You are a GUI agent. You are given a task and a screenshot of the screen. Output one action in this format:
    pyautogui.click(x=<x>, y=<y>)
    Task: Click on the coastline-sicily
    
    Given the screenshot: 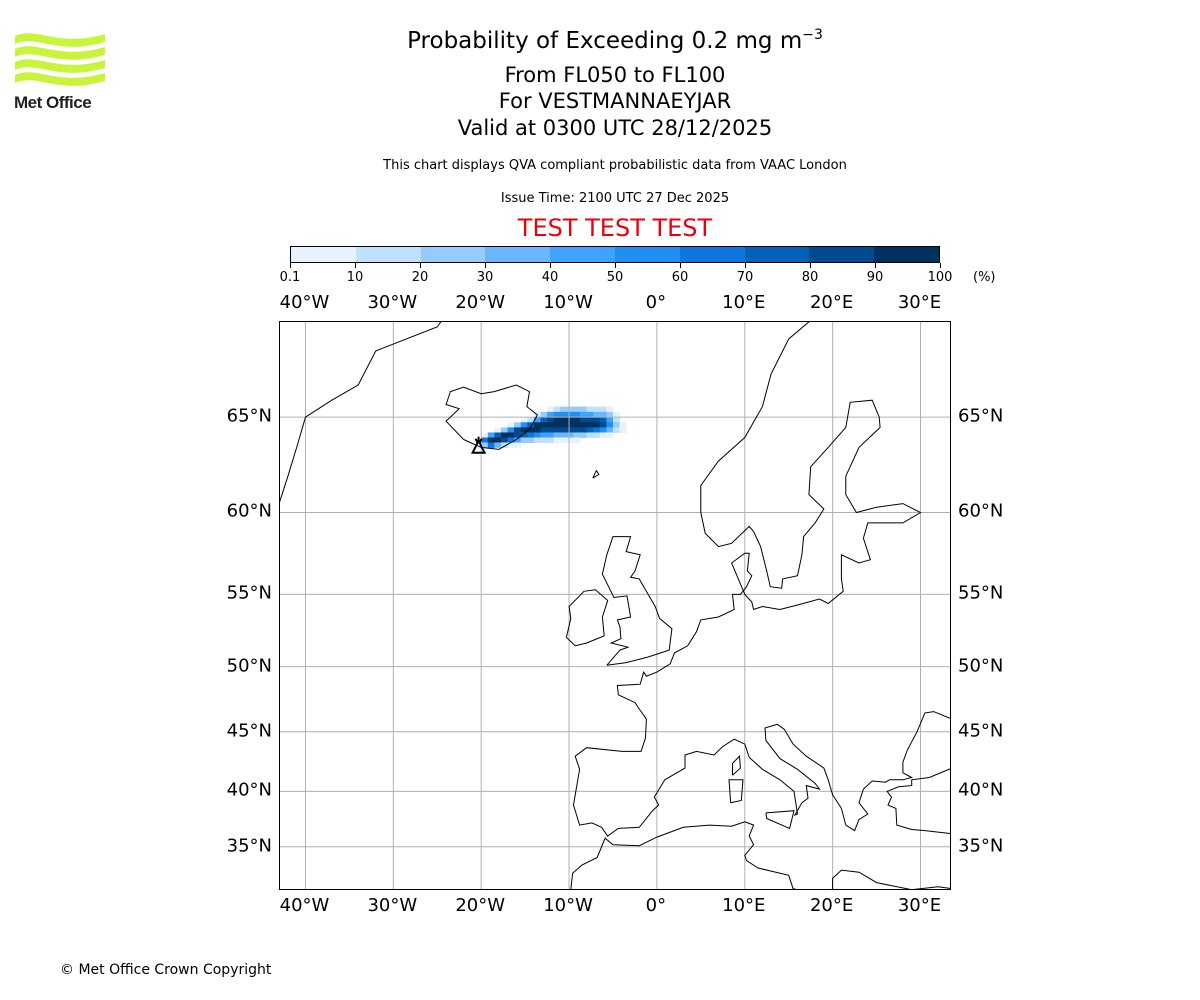 What is the action you would take?
    pyautogui.click(x=780, y=820)
    